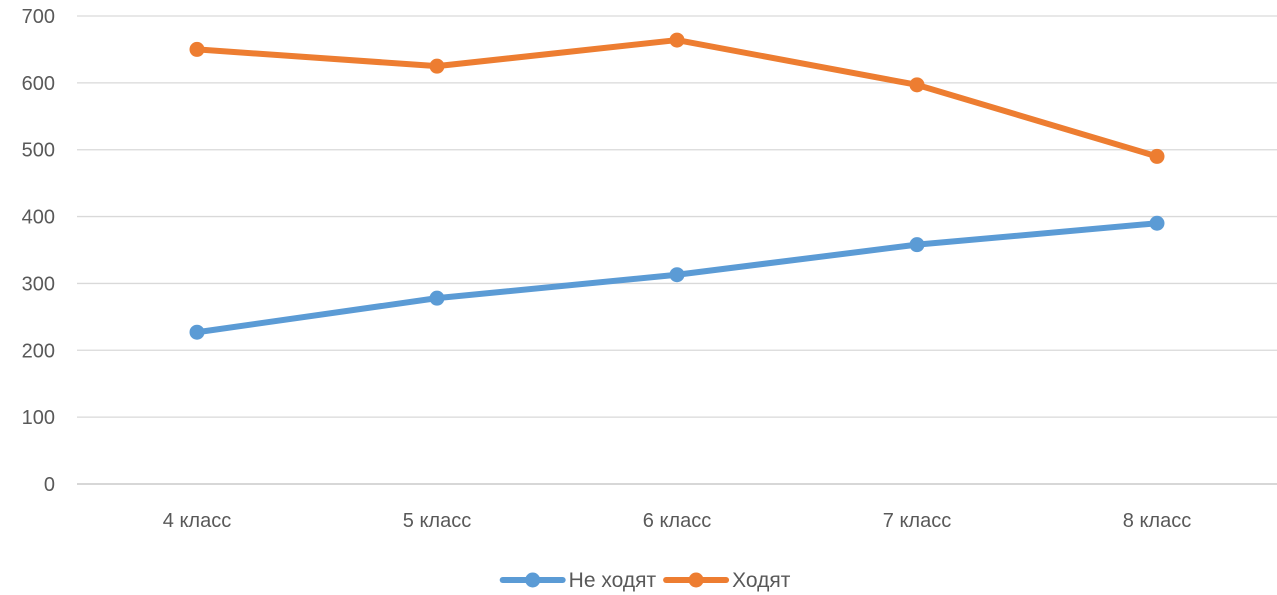 This screenshot has height=595, width=1277. What do you see at coordinates (1157, 521) in the screenshot?
I see `x-tick-label: 8 класс` at bounding box center [1157, 521].